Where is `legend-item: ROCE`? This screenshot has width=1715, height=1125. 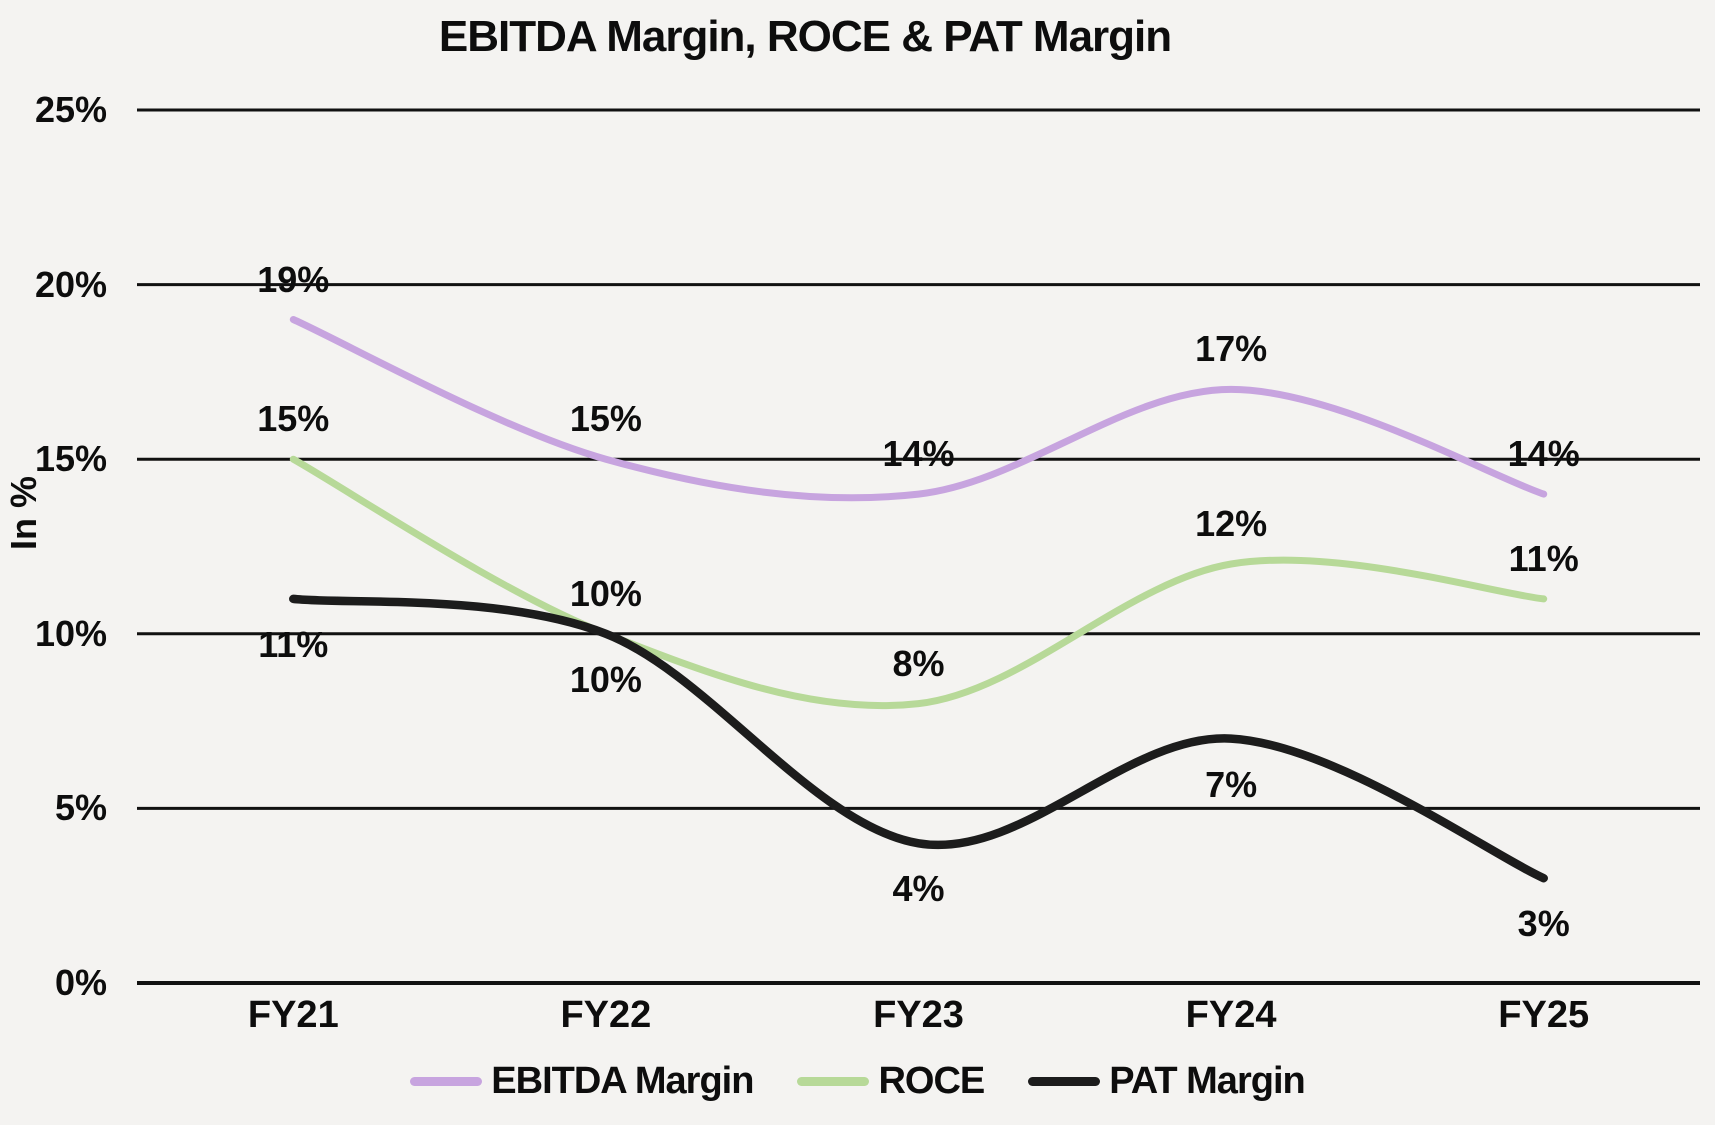
legend-item: ROCE is located at coordinates (891, 1081).